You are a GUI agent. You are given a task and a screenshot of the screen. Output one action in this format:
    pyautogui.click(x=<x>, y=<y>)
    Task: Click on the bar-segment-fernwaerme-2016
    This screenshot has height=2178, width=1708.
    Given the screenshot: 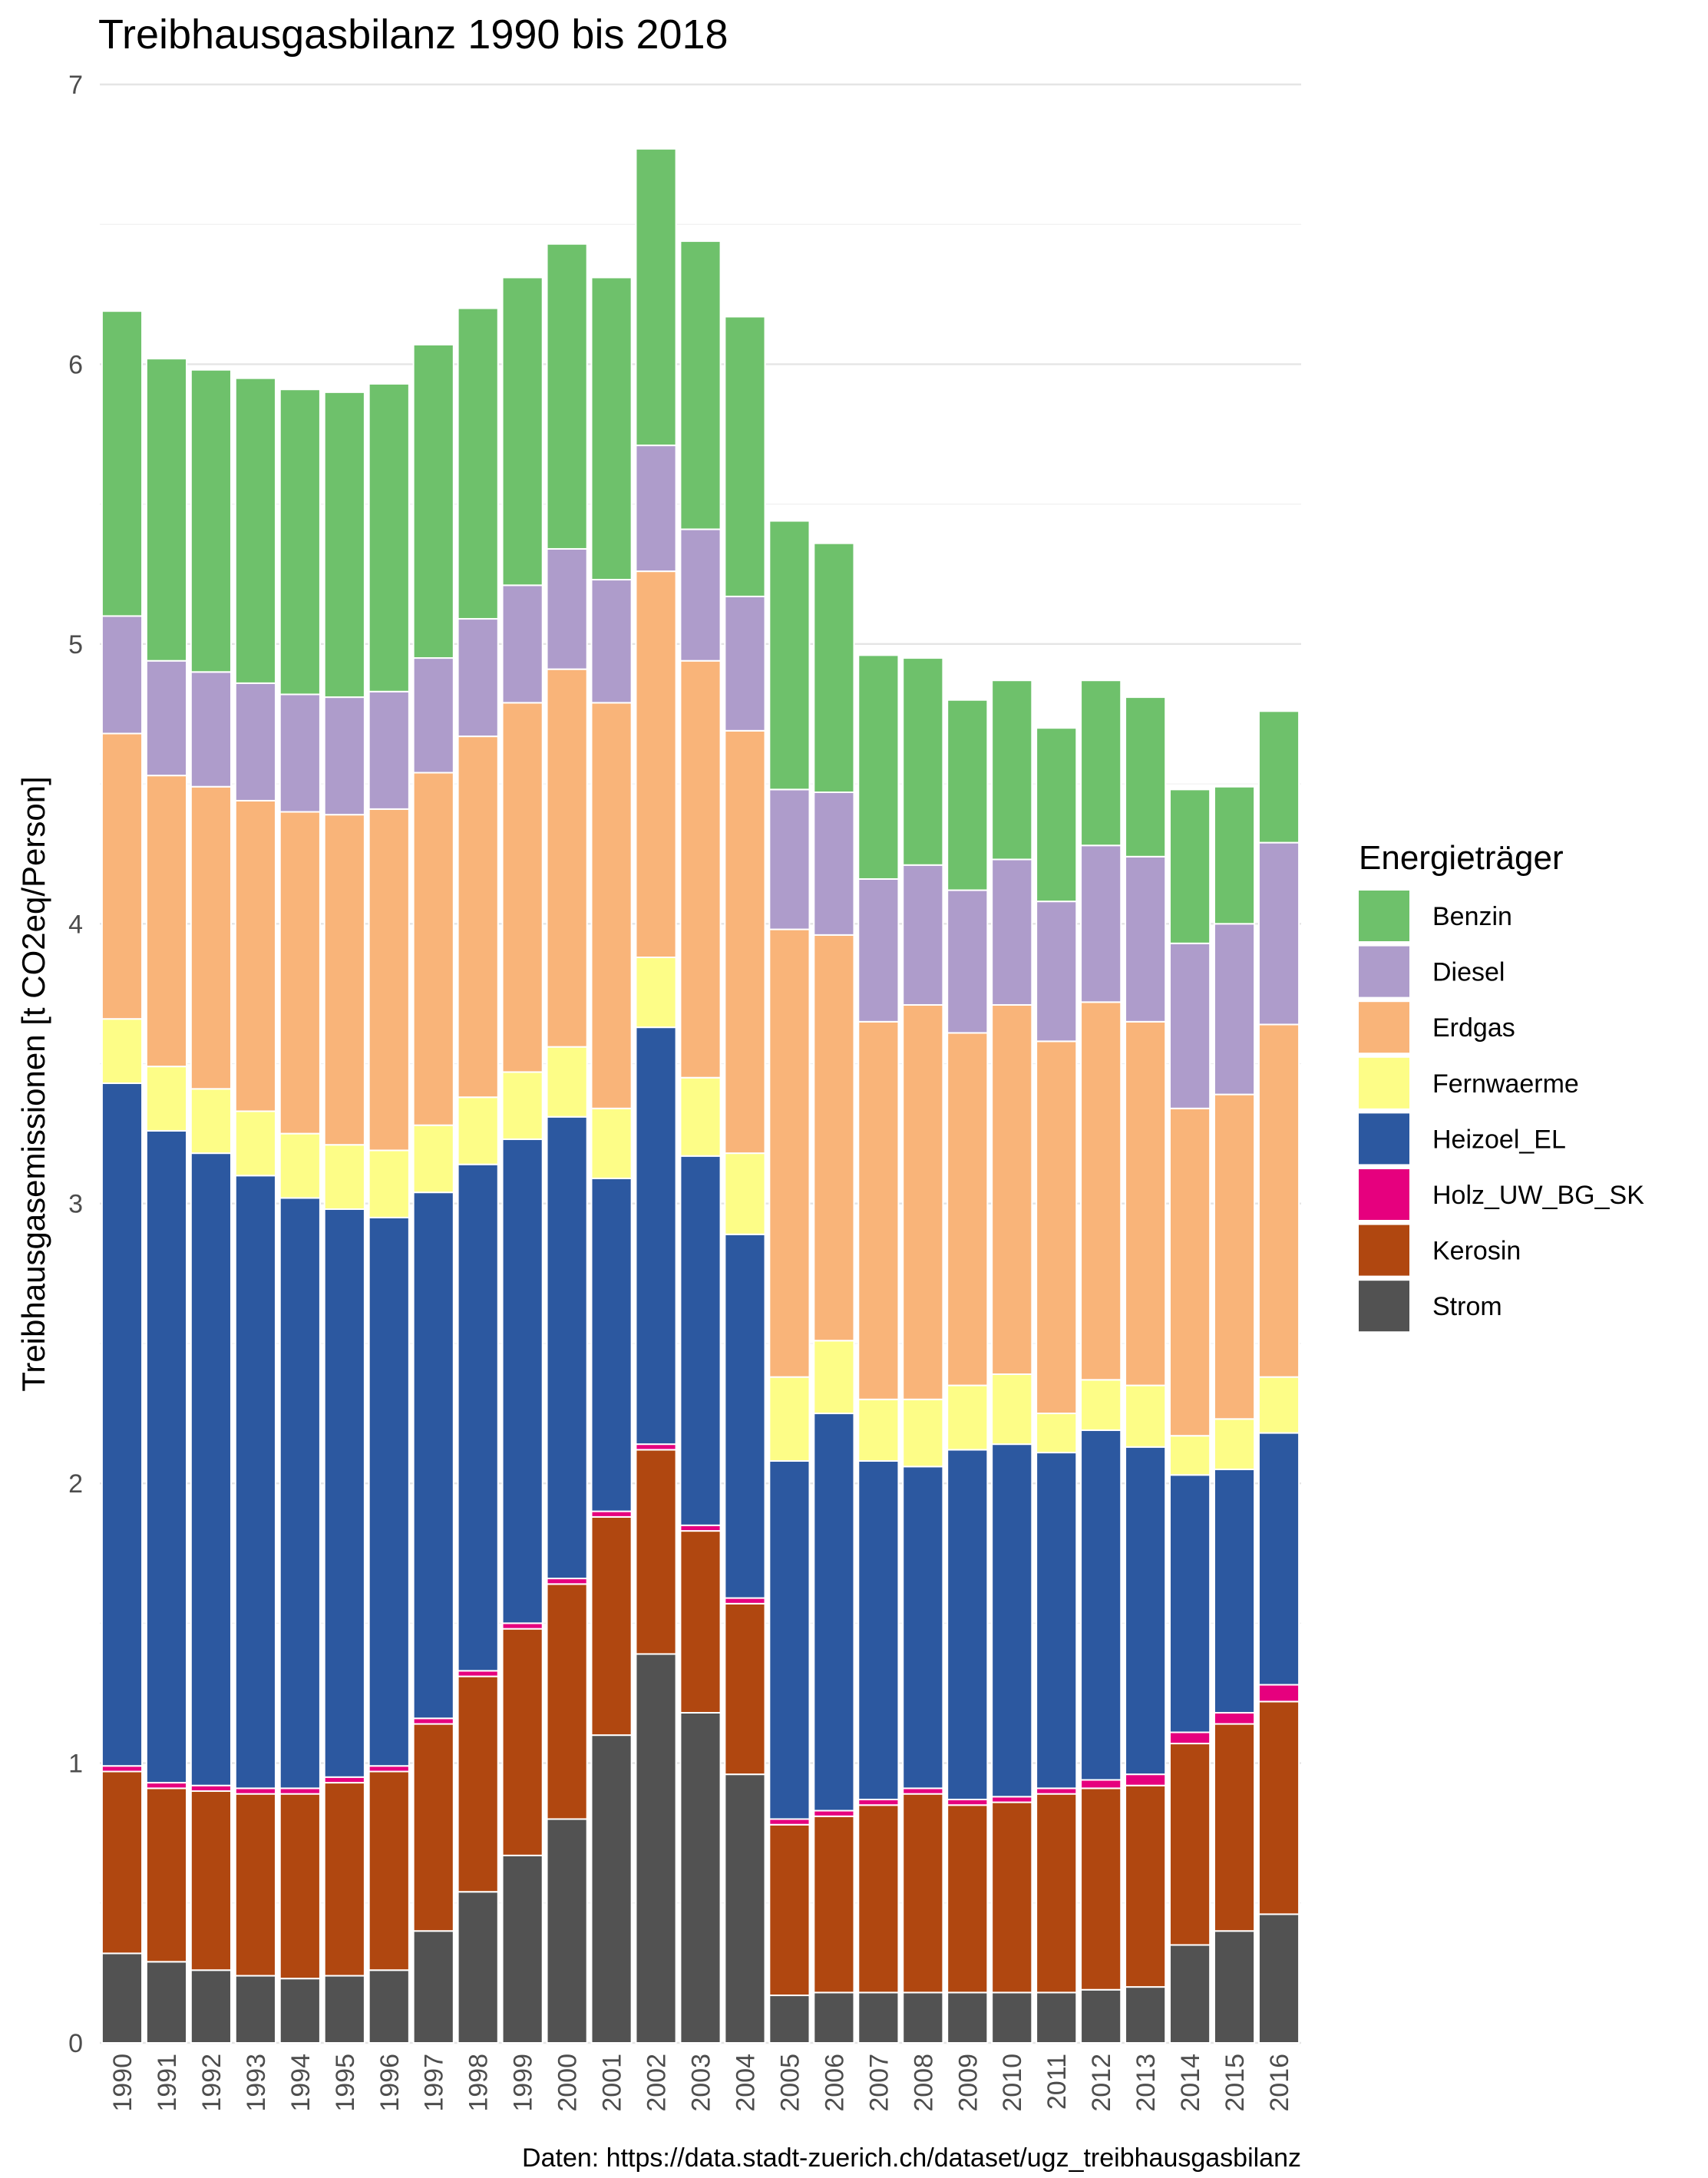 What is the action you would take?
    pyautogui.click(x=1278, y=1405)
    